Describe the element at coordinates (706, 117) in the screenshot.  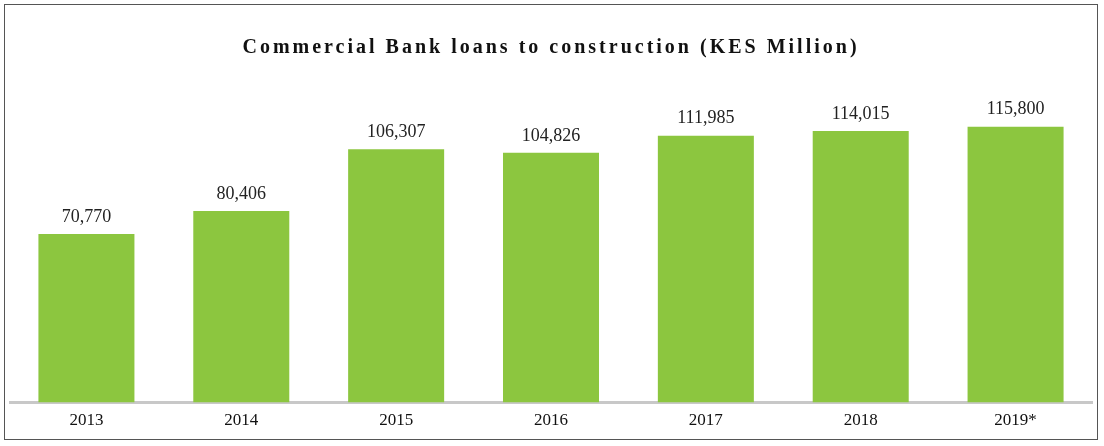
I see `data-label: 111,985` at that location.